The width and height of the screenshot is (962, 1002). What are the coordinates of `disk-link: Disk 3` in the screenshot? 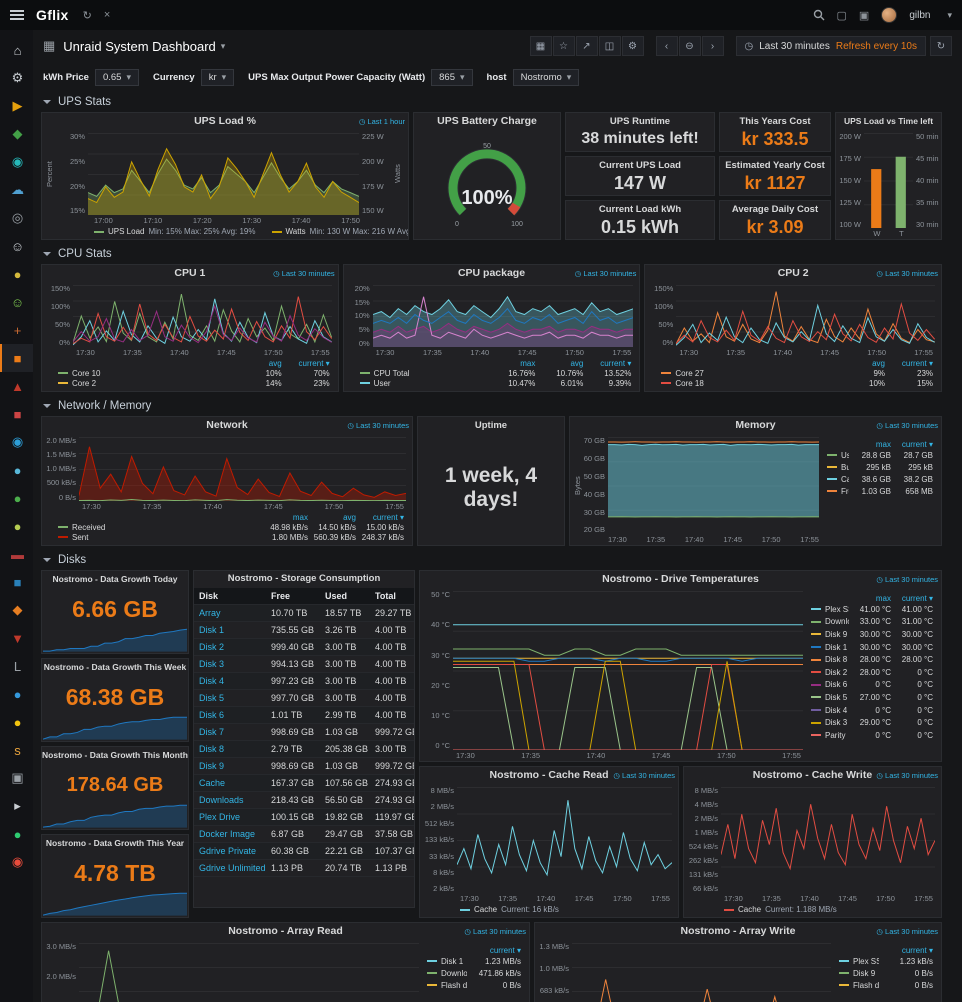 It's located at (212, 664).